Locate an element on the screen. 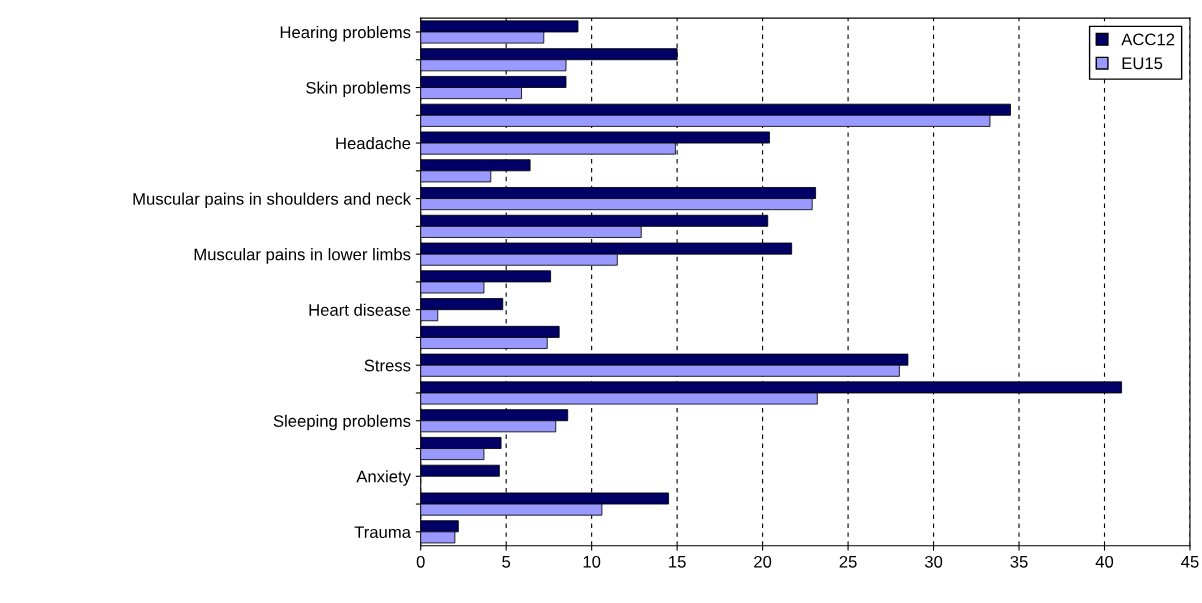  y-tick-label: Skin problems is located at coordinates (358, 89).